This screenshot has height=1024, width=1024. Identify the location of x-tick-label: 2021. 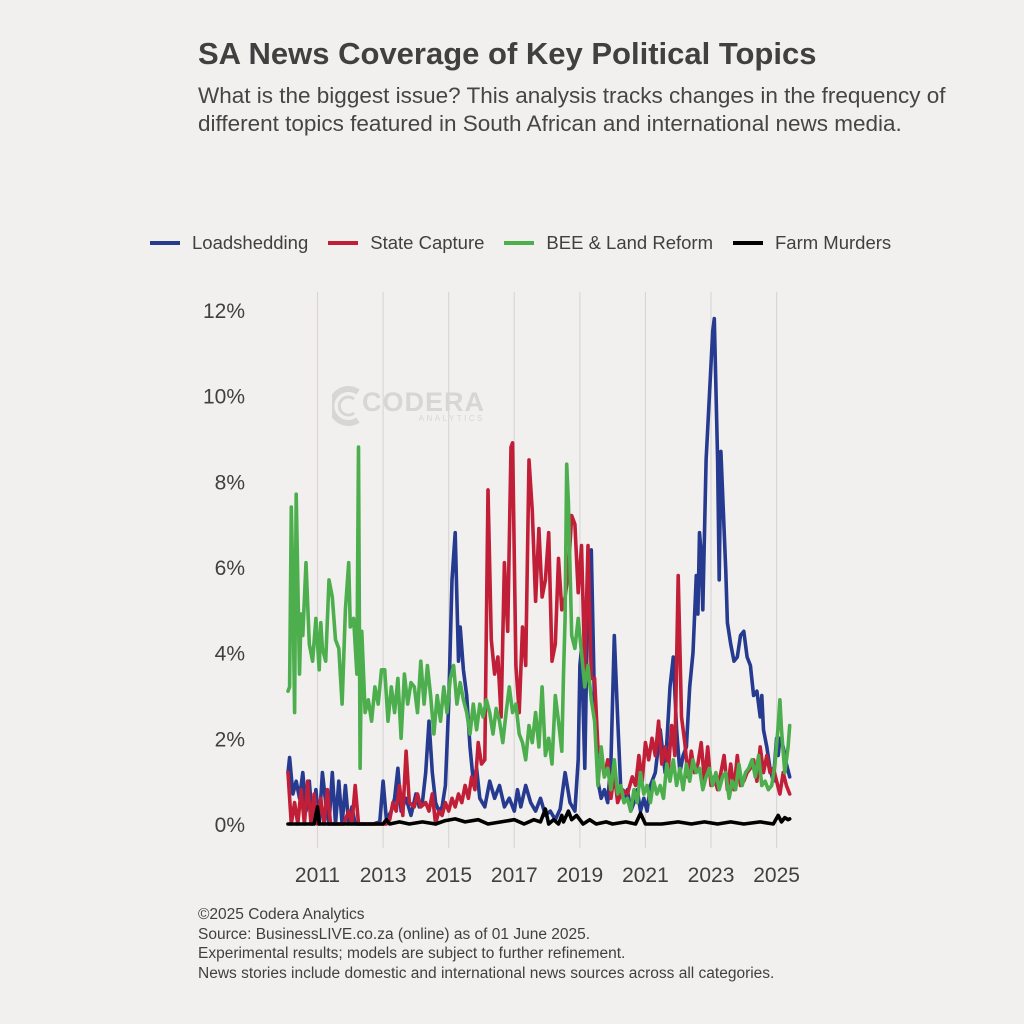
(645, 875).